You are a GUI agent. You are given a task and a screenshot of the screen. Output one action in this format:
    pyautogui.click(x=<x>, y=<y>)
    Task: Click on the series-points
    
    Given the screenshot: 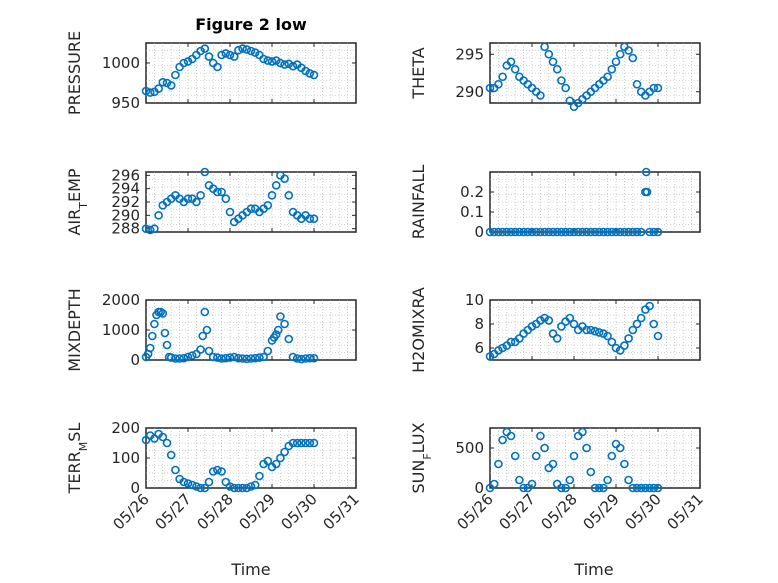 What is the action you would take?
    pyautogui.click(x=574, y=202)
    